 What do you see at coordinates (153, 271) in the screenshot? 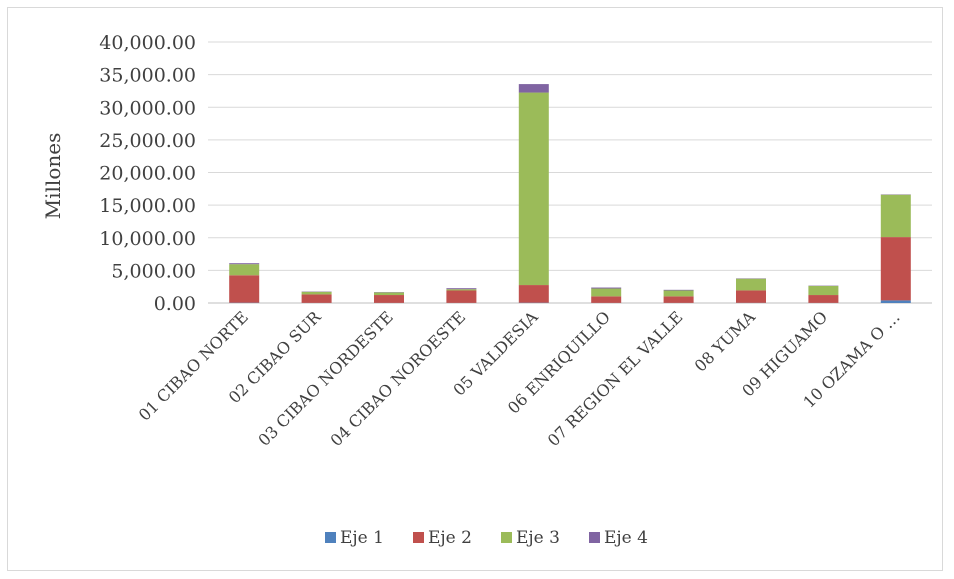
I see `y-tick-label: 5,000.00` at bounding box center [153, 271].